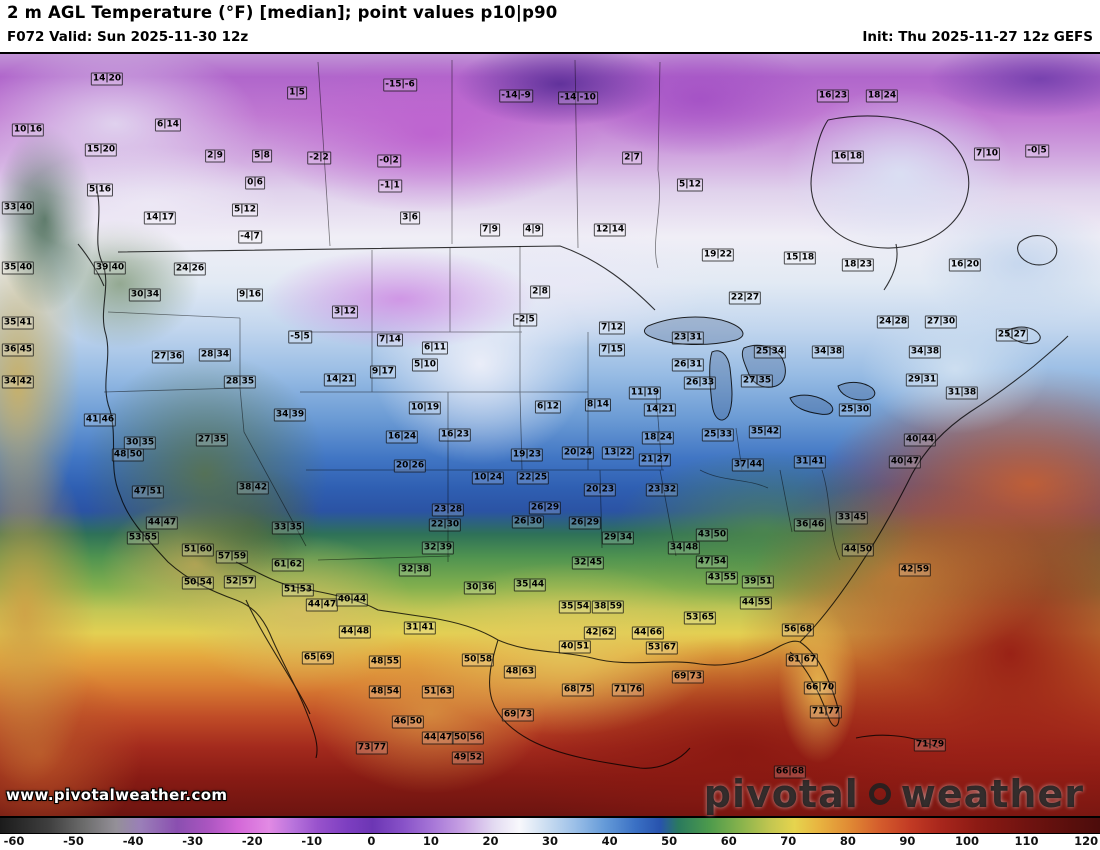 This screenshot has width=1100, height=850. I want to click on point-value: 16|24, so click(402, 437).